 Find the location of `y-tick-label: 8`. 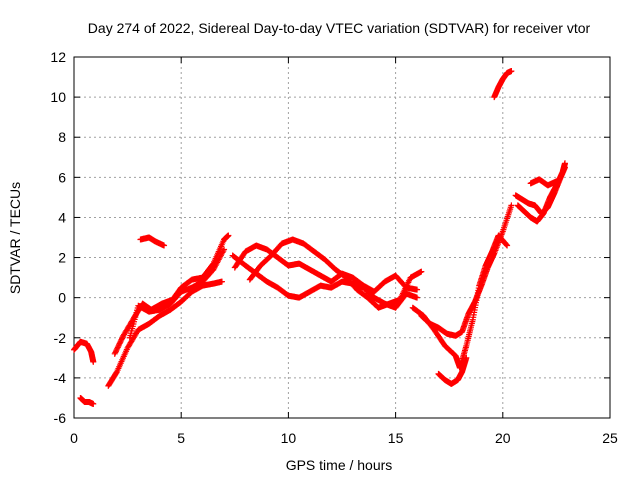

y-tick-label: 8 is located at coordinates (62, 137).